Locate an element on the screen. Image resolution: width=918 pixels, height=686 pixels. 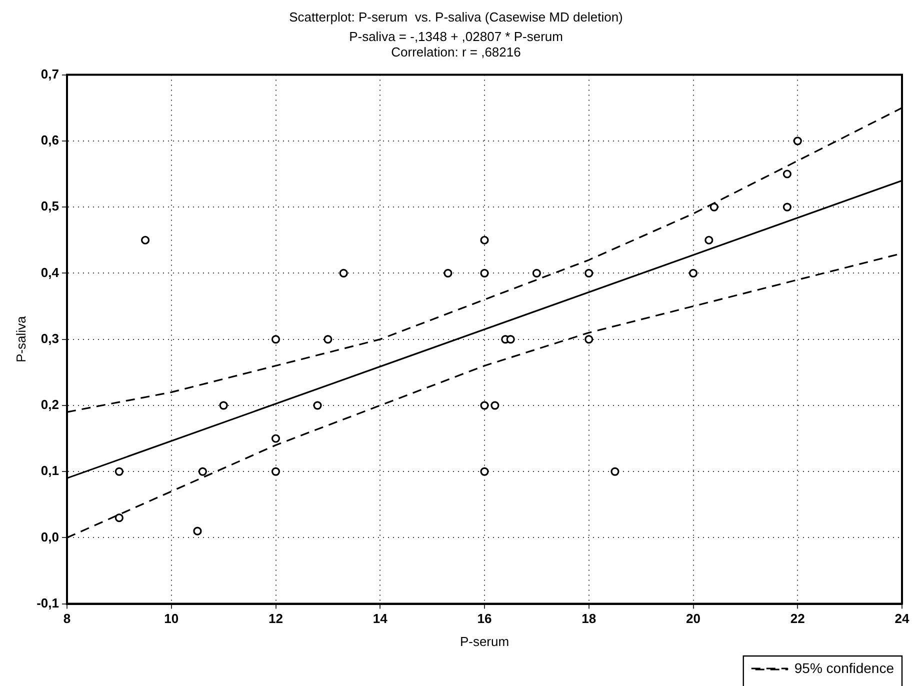
x-tick-label: 8 is located at coordinates (67, 618).